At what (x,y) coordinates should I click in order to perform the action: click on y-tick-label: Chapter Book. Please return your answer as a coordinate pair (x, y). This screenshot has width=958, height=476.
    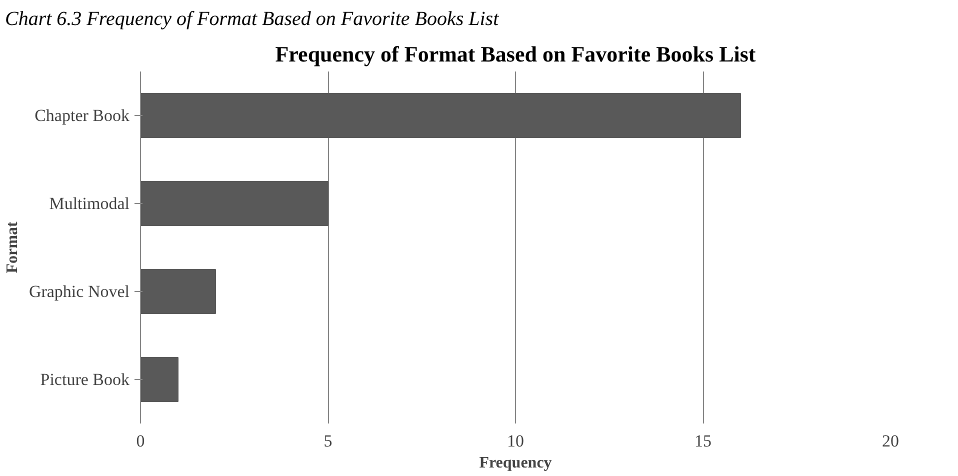
    Looking at the image, I should click on (82, 115).